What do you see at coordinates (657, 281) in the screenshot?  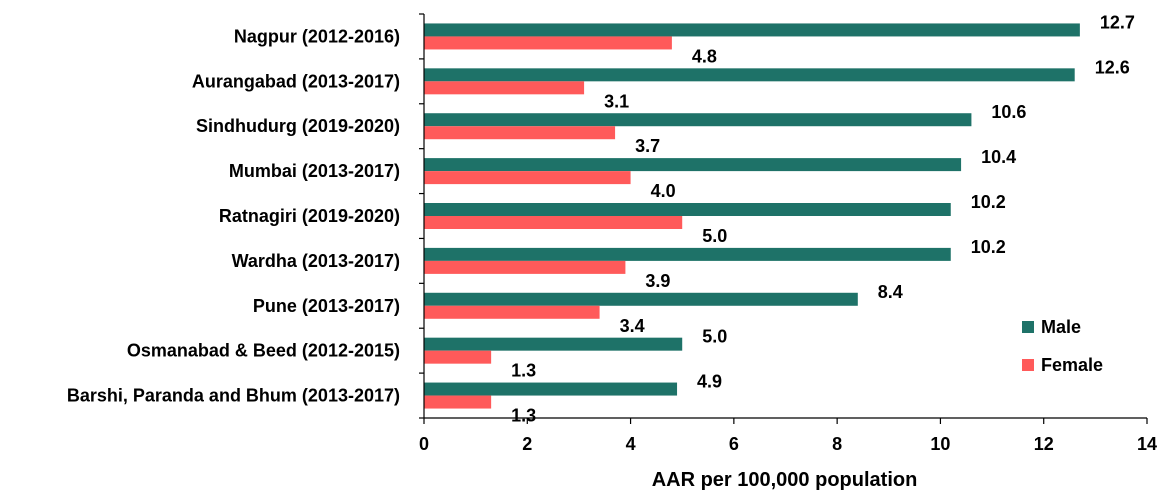 I see `female-value-label: 3.9` at bounding box center [657, 281].